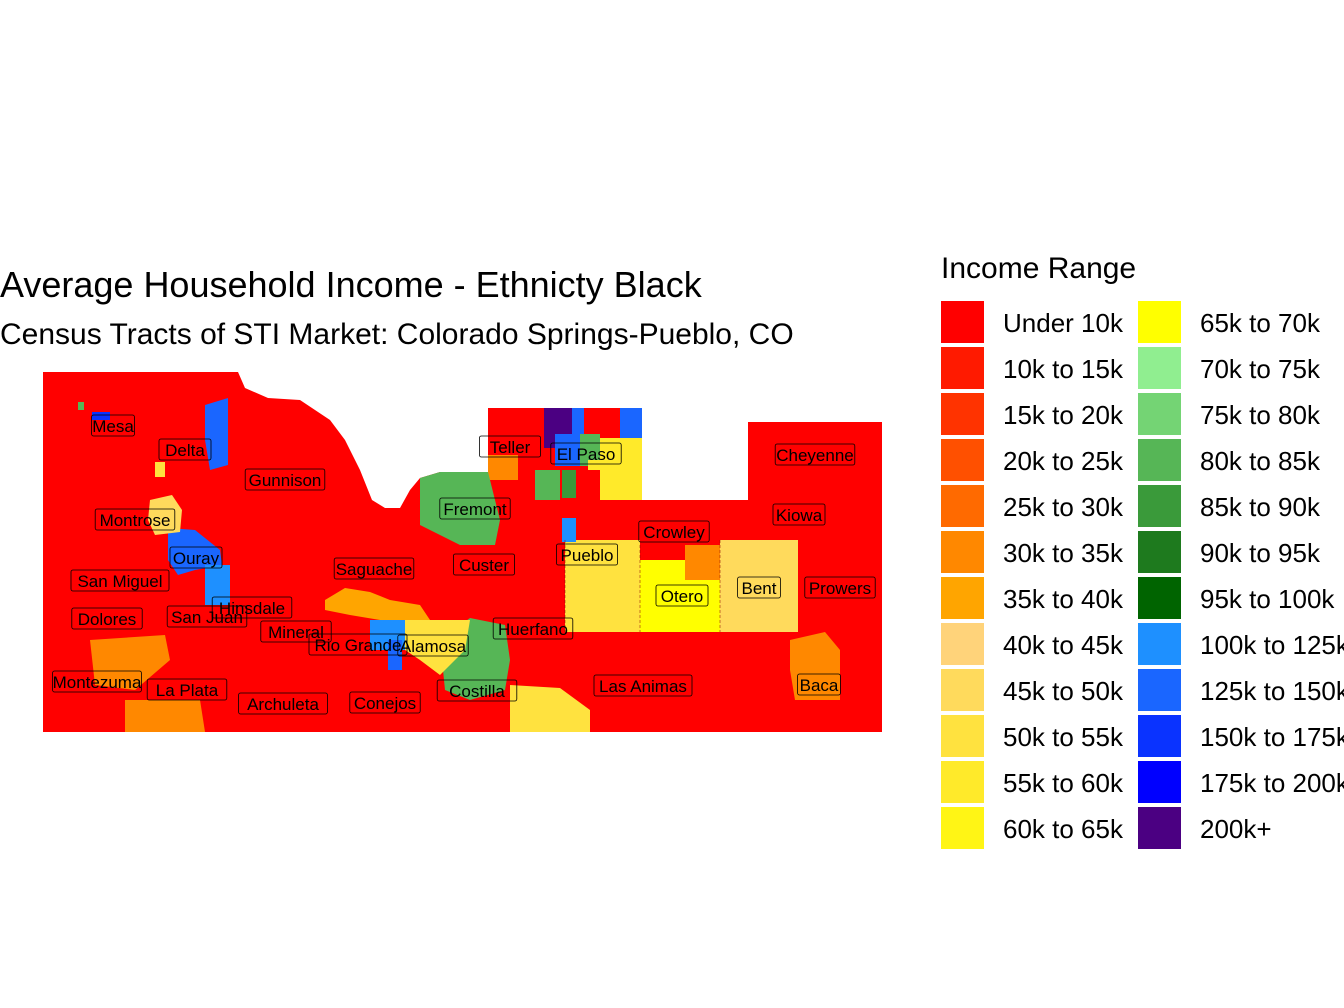 This screenshot has height=1008, width=1344. What do you see at coordinates (113, 426) in the screenshot?
I see `county-name: Mesa` at bounding box center [113, 426].